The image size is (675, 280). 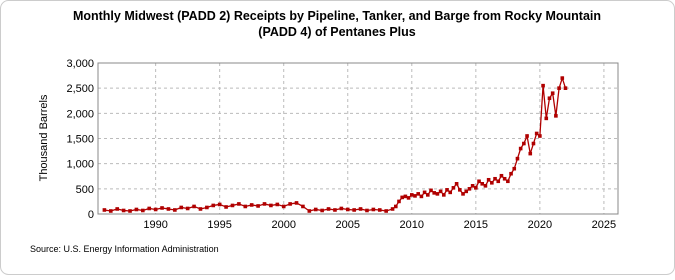 I want to click on y-tick-label: 0, so click(x=91, y=215).